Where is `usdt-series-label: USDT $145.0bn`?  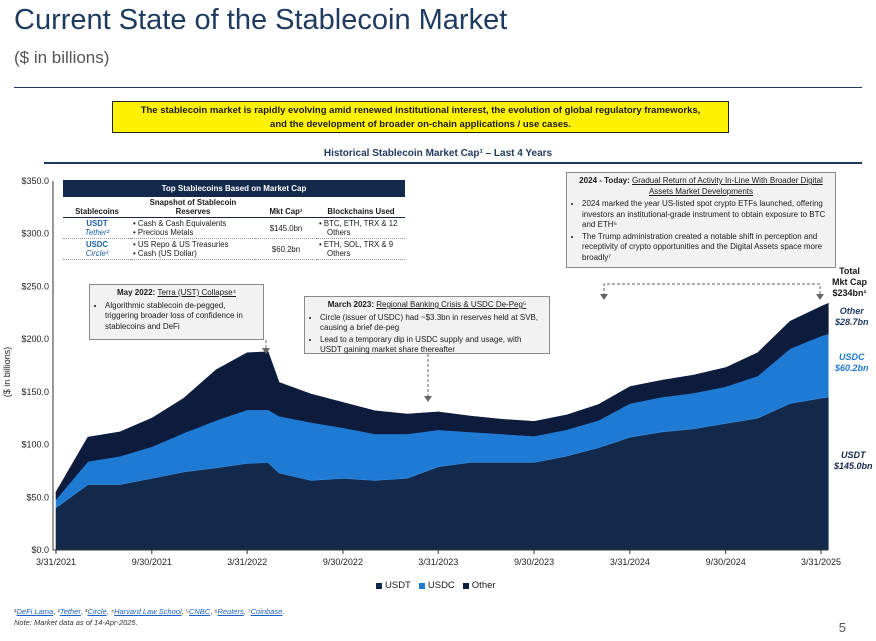
usdt-series-label: USDT $145.0bn is located at coordinates (853, 460).